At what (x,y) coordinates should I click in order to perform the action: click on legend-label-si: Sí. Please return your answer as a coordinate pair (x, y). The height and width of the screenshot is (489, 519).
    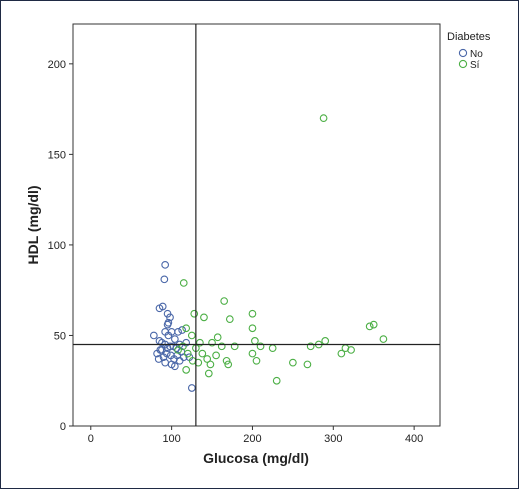
    Looking at the image, I should click on (475, 65).